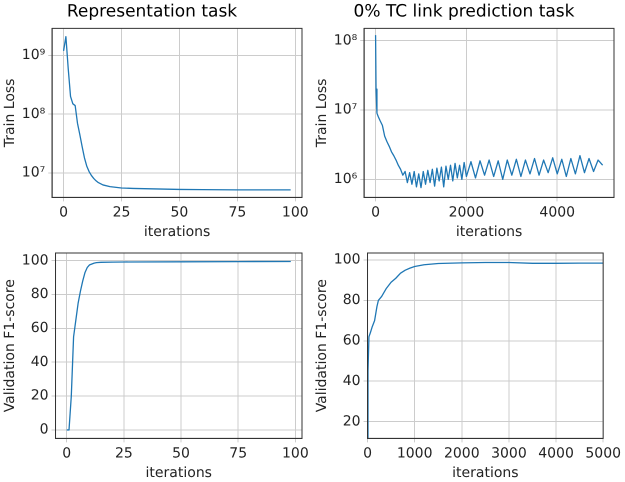 Image resolution: width=625 pixels, height=482 pixels. Describe the element at coordinates (346, 179) in the screenshot. I see `y-tick-label: 10⁶` at that location.